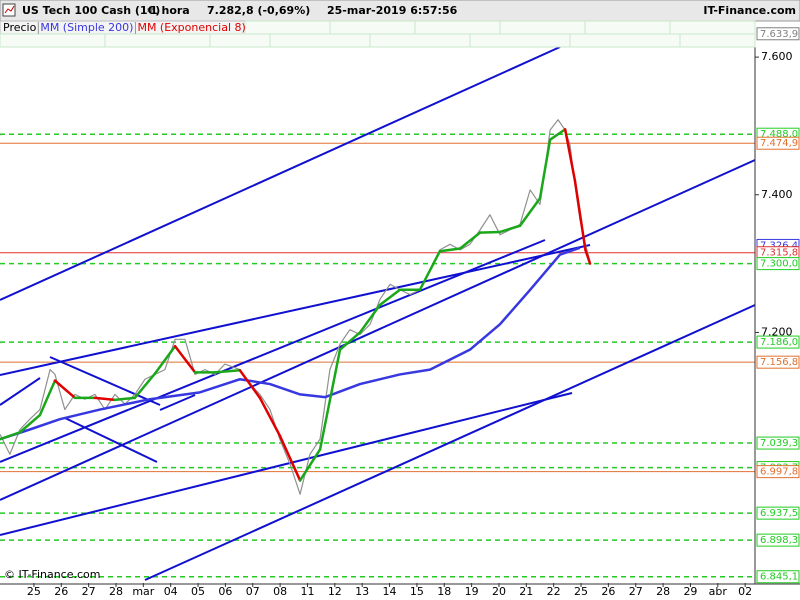 Image resolution: width=800 pixels, height=600 pixels. Describe the element at coordinates (52, 574) in the screenshot. I see `watermark: © IT-Finance.com` at that location.